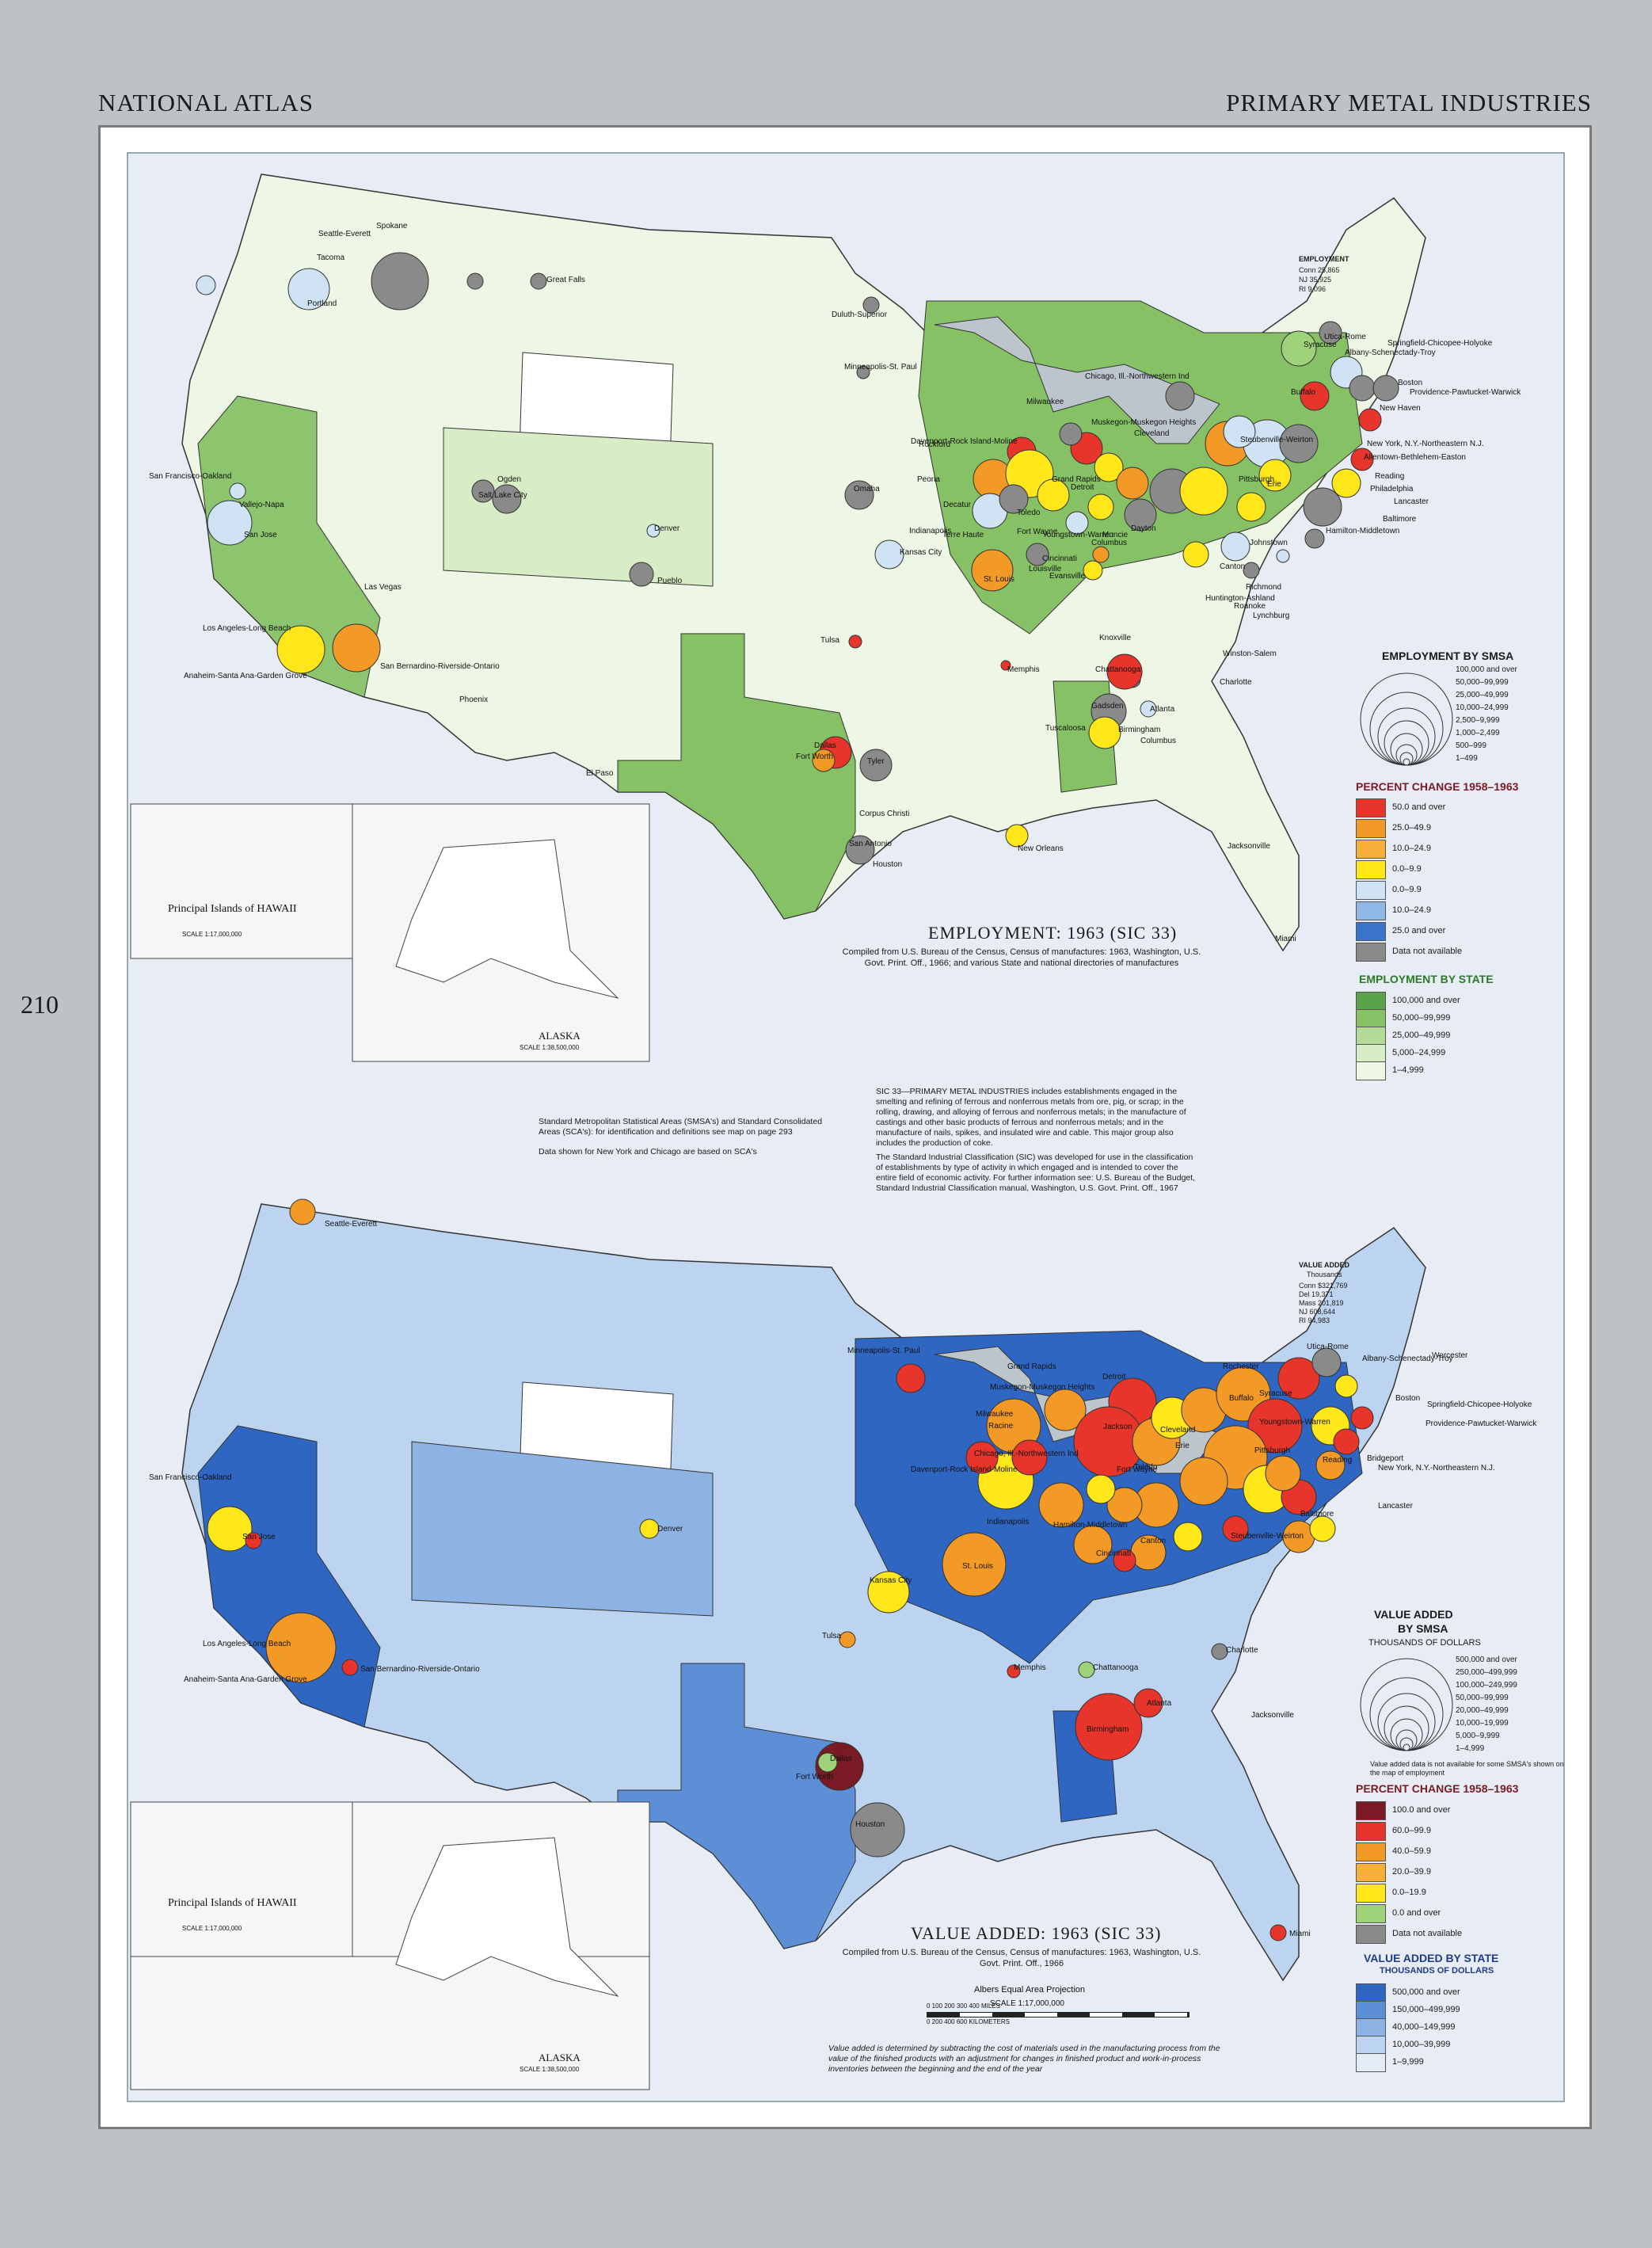  What do you see at coordinates (1178, 1430) in the screenshot?
I see `city-label: Cleveland` at bounding box center [1178, 1430].